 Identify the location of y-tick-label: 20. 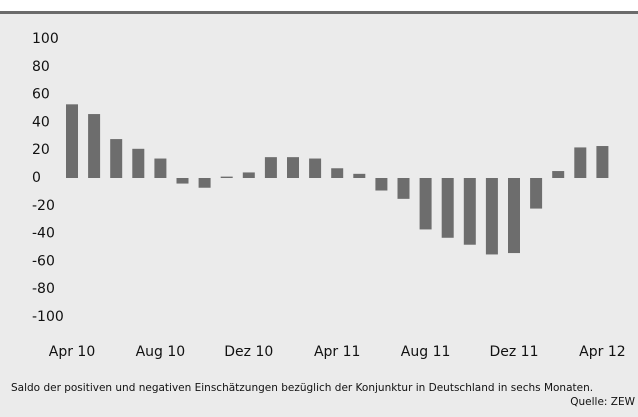
(41, 150).